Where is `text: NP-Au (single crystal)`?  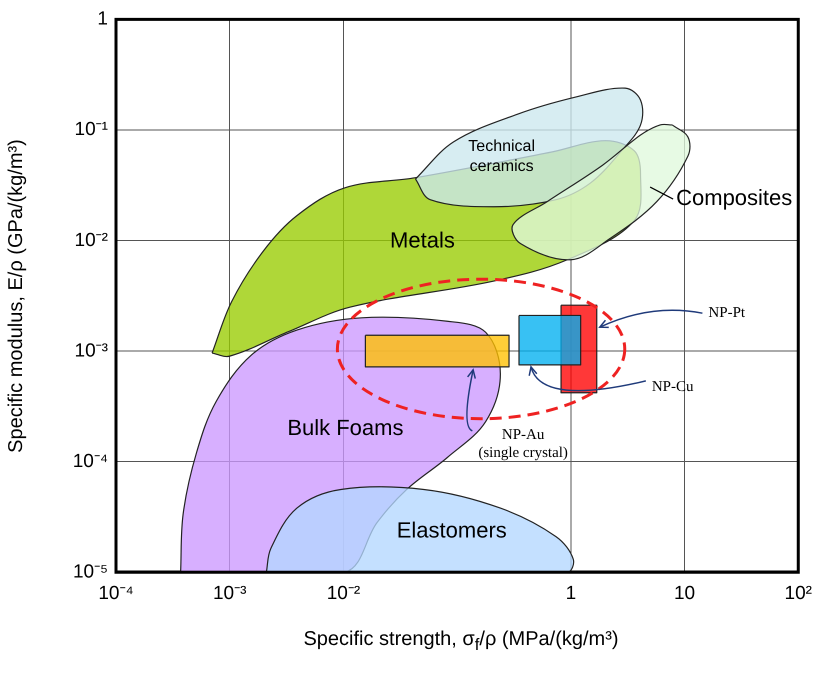
text: NP-Au (single crystal) is located at coordinates (523, 443).